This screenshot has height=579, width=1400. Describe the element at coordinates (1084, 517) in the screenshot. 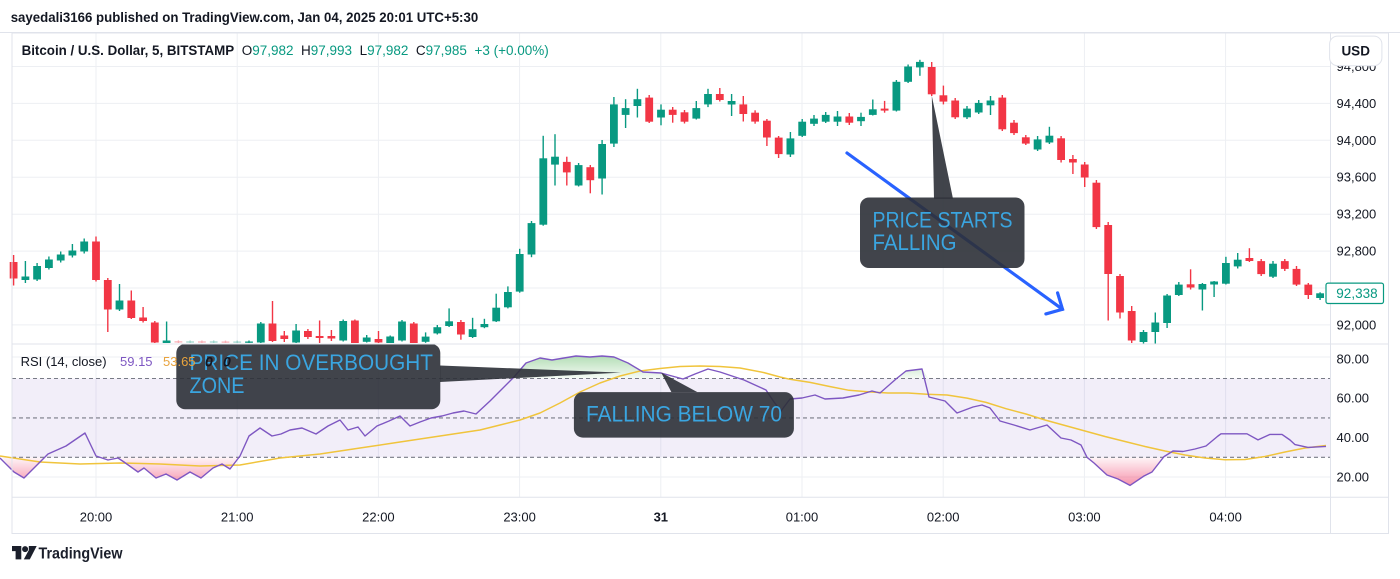

I see `svg-text: 03:00` at that location.